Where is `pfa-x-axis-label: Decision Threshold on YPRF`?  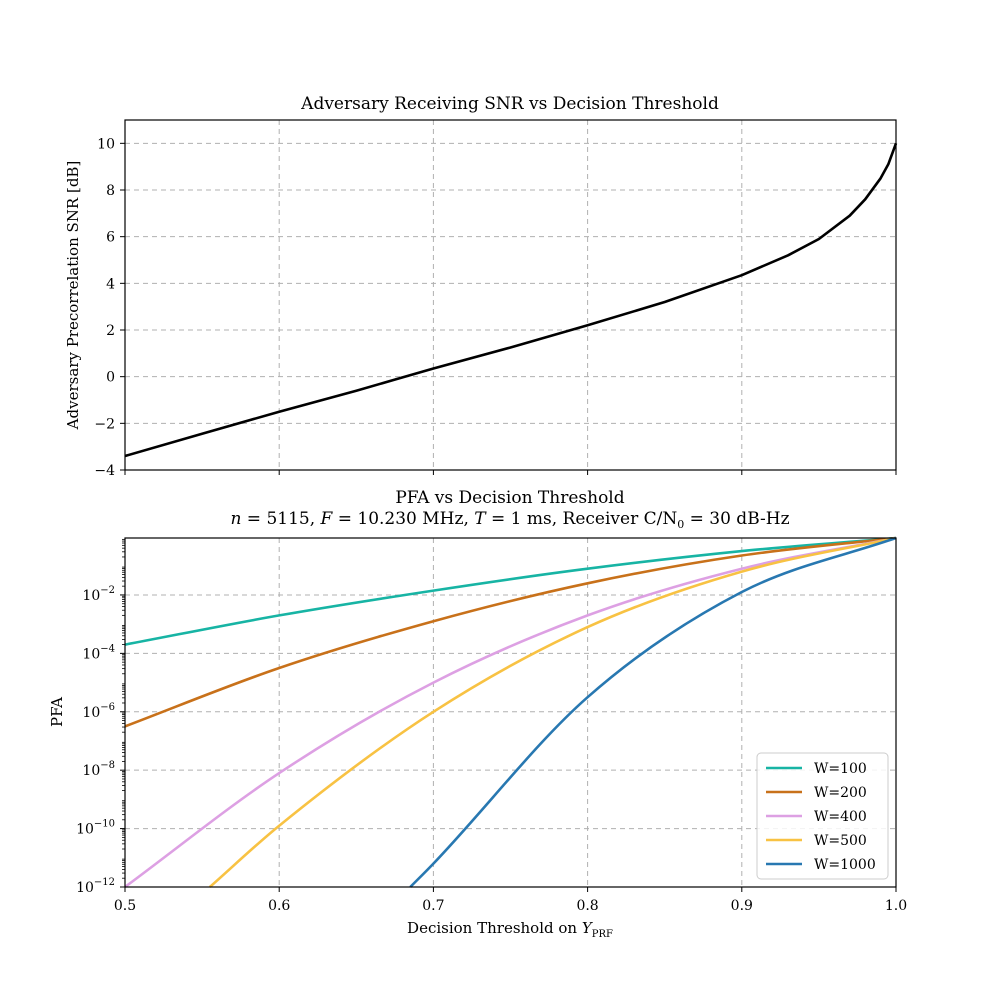 pfa-x-axis-label: Decision Threshold on YPRF is located at coordinates (510, 929).